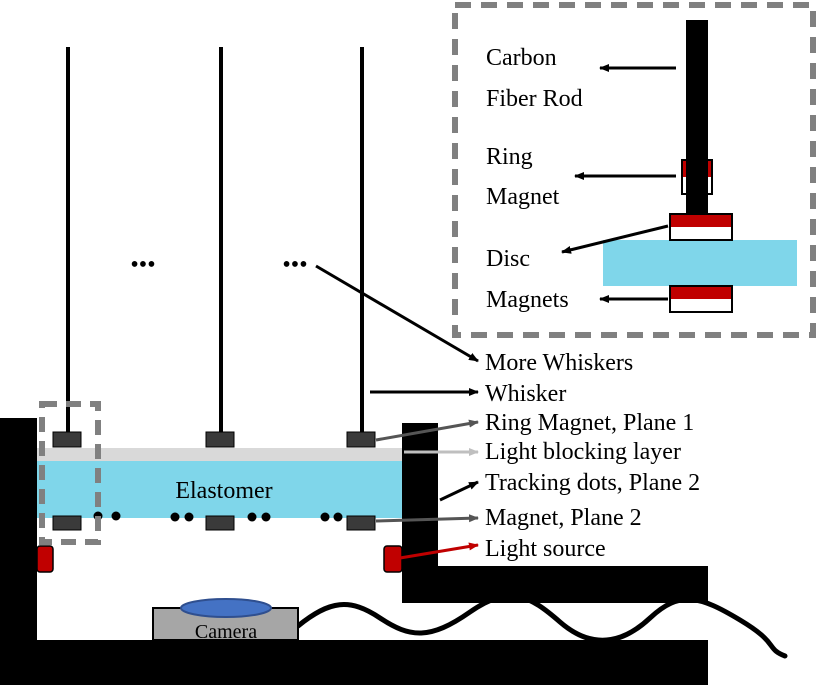 This screenshot has width=820, height=685. What do you see at coordinates (701, 293) in the screenshot?
I see `inset-disc-magnet-bottom-red` at bounding box center [701, 293].